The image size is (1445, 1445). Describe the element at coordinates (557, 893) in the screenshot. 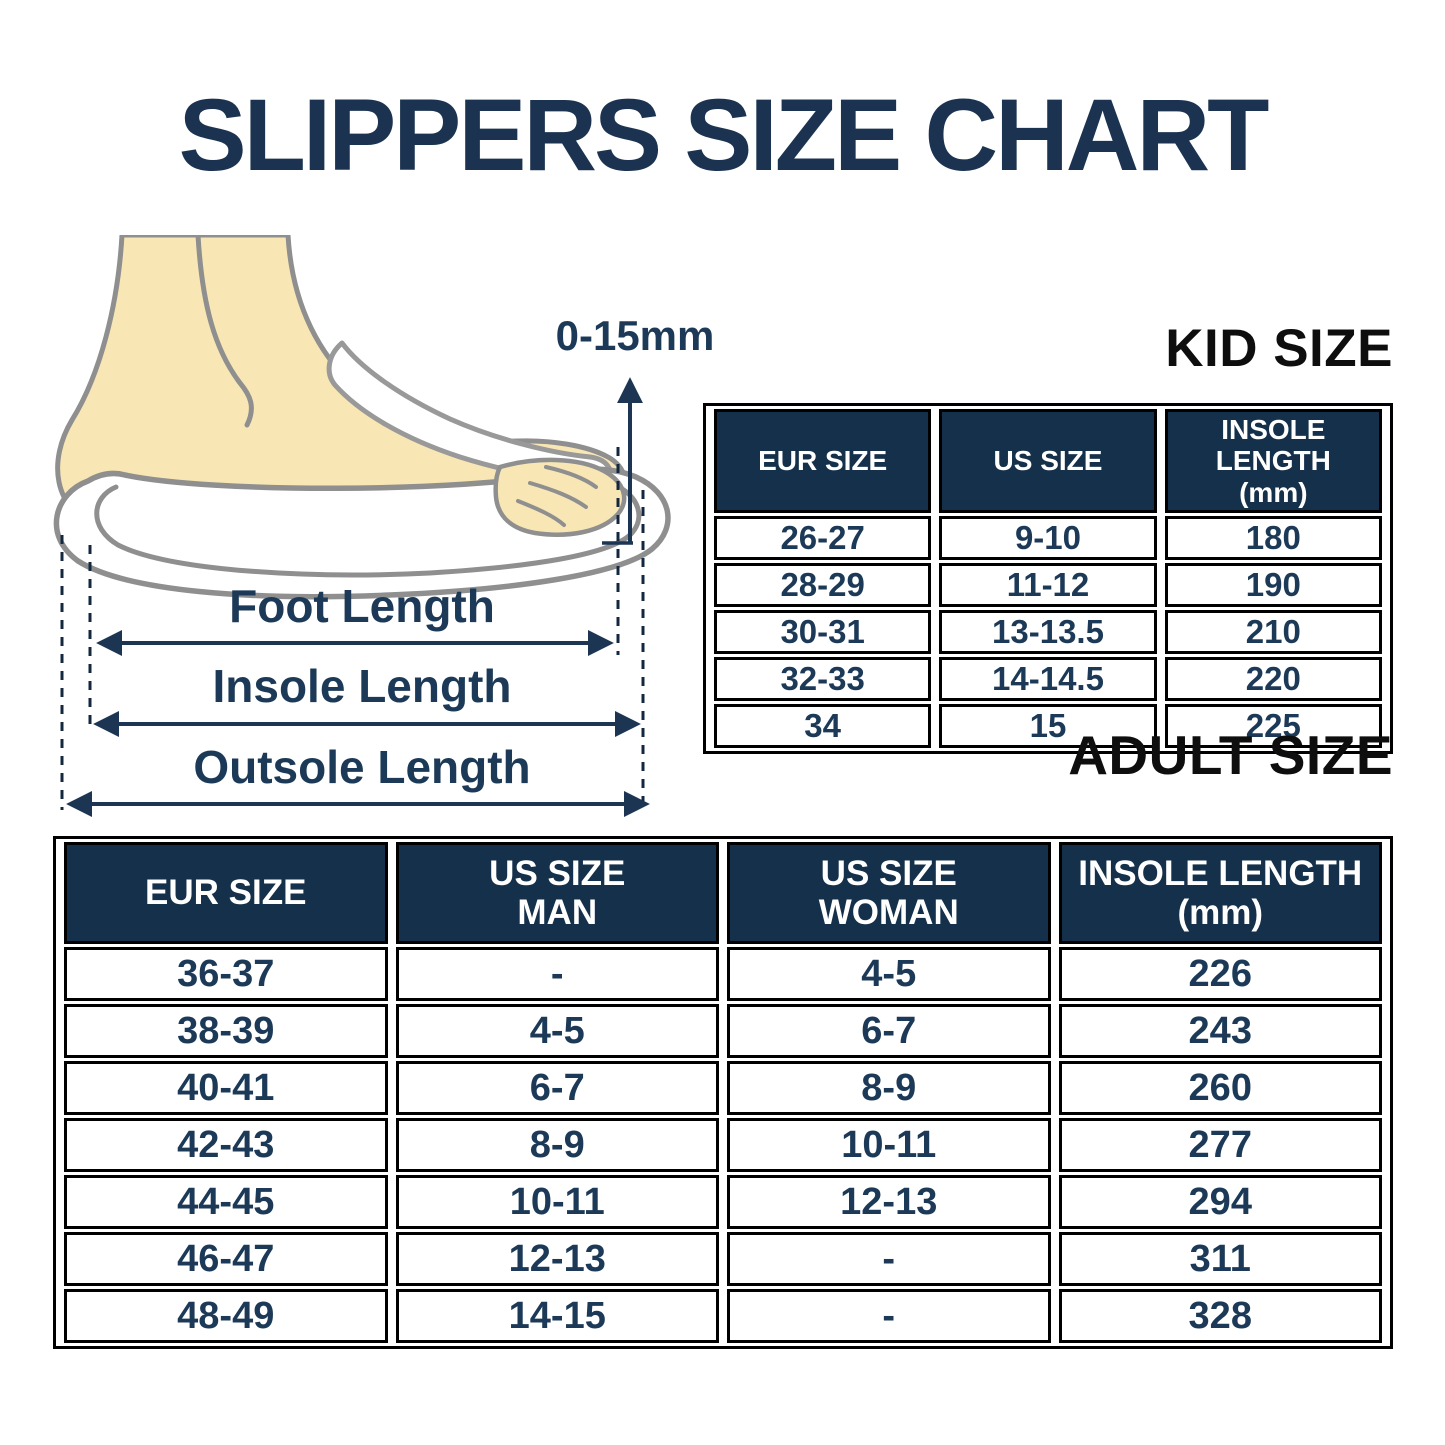

I see `column-header: US SIZE MAN` at that location.